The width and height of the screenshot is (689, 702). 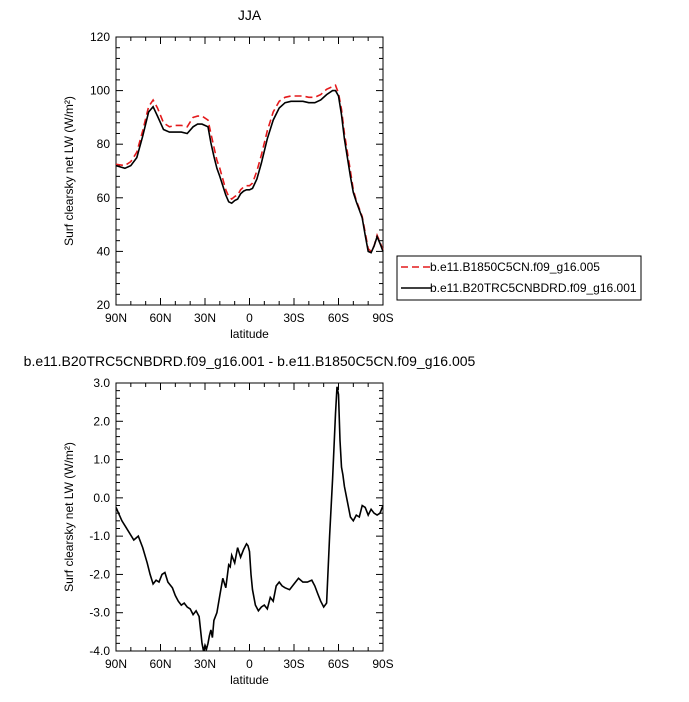 What do you see at coordinates (104, 144) in the screenshot?
I see `y-tick-label: 80` at bounding box center [104, 144].